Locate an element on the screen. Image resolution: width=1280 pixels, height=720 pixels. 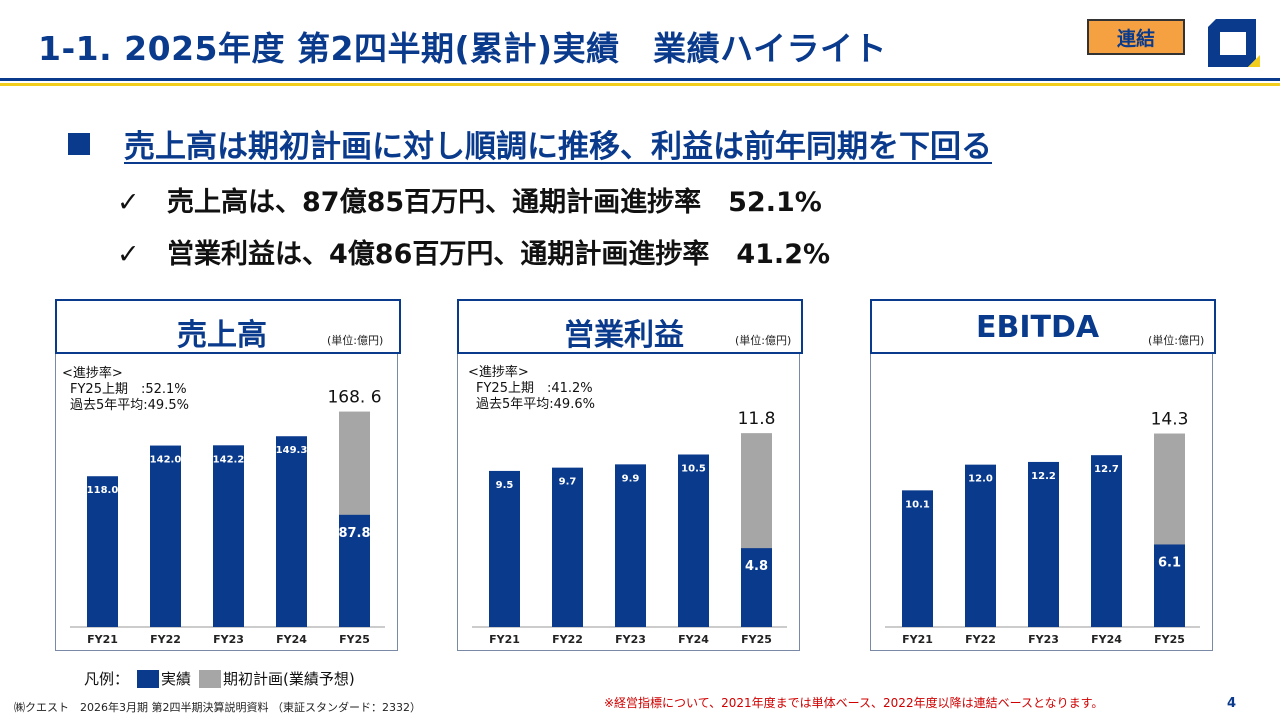
data-label-actual-fy25: 6.1 is located at coordinates (1169, 562).